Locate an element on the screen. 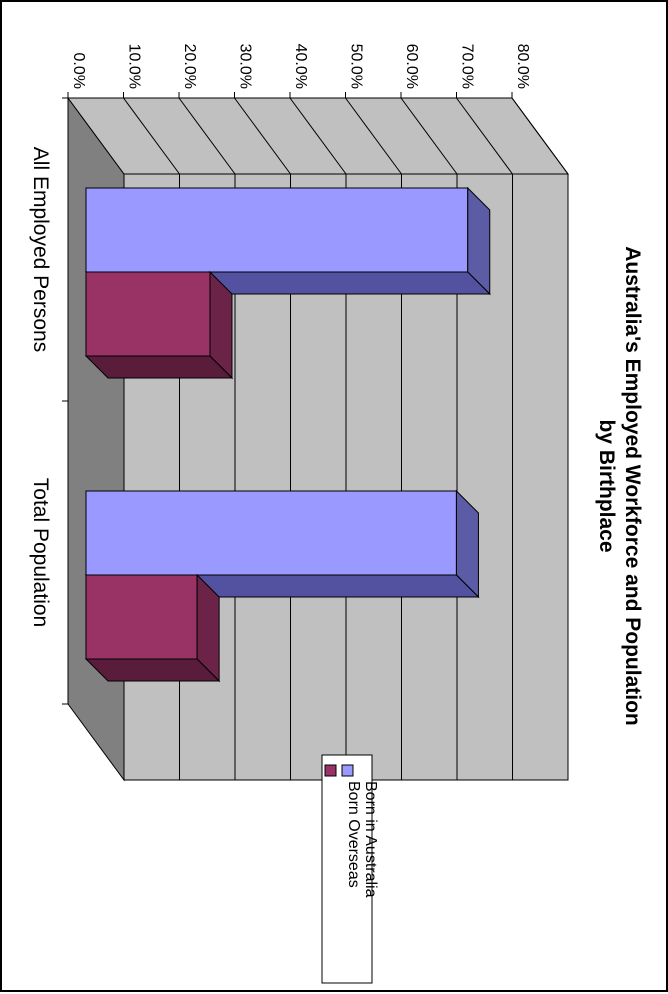  tick-label: 40.0% is located at coordinates (300, 66).